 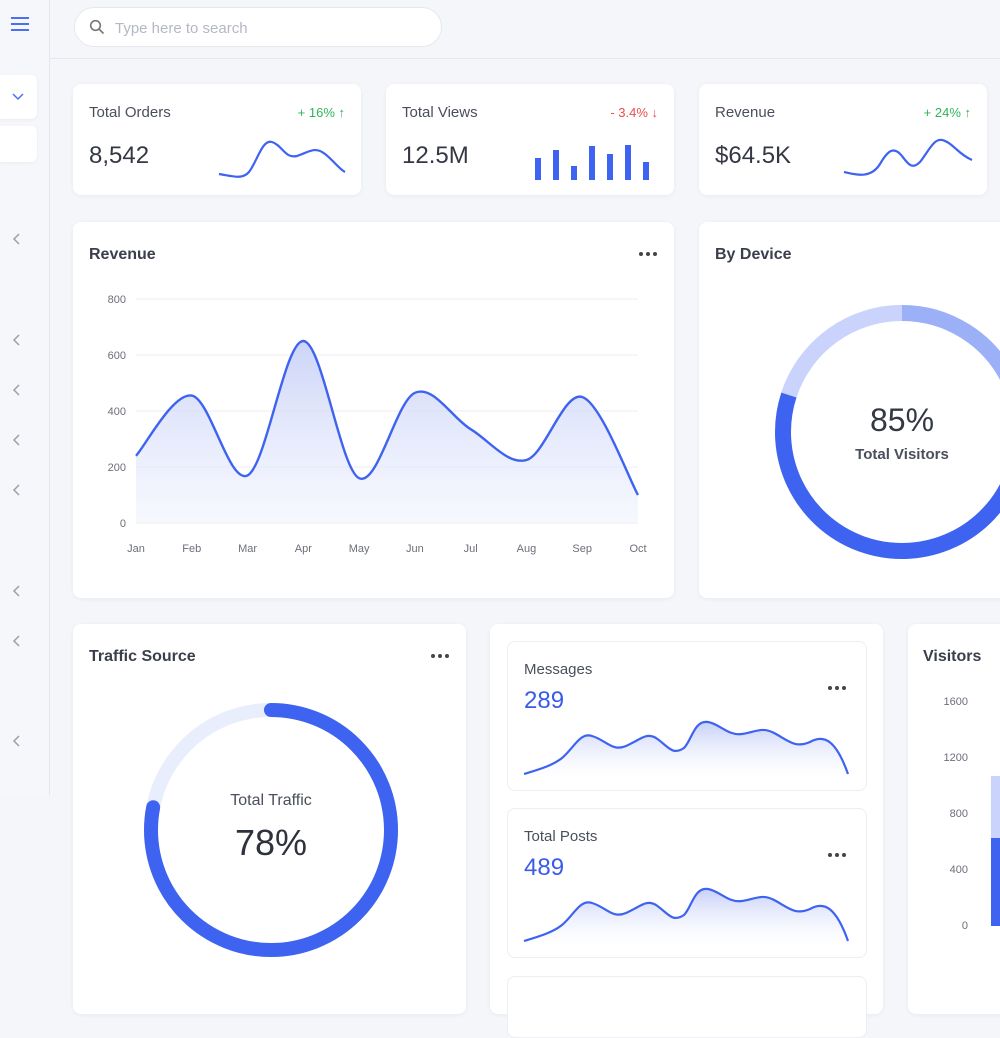 I want to click on donut-segment, so click(x=887, y=432).